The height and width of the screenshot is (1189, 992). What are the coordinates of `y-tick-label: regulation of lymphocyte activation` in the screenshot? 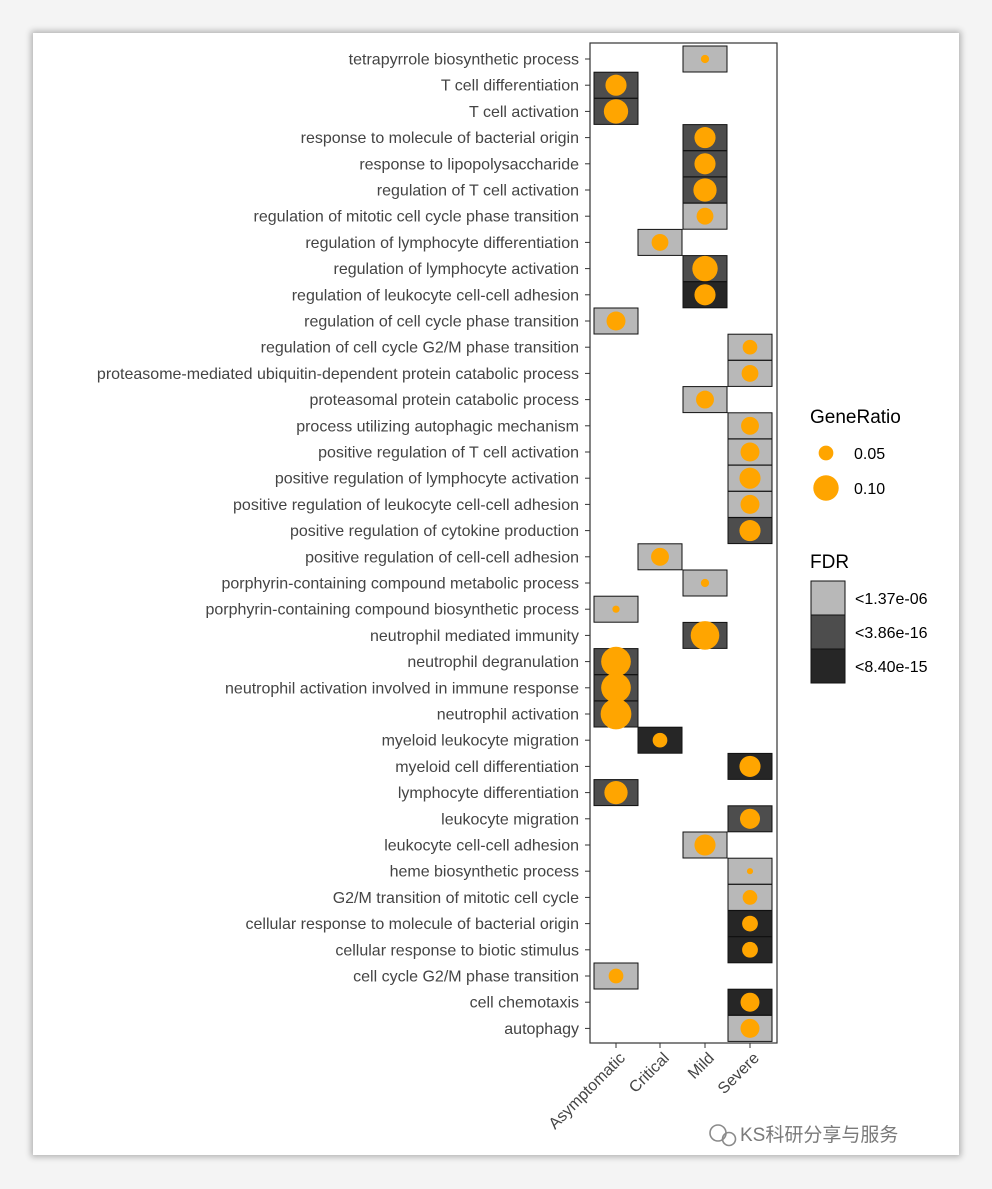 It's located at (456, 269).